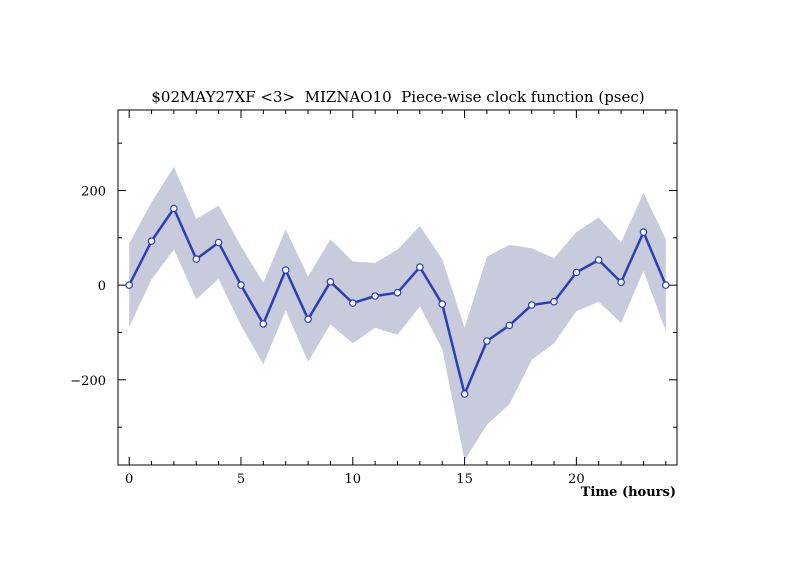 The width and height of the screenshot is (794, 577). What do you see at coordinates (129, 479) in the screenshot?
I see `x-tick-label: 0` at bounding box center [129, 479].